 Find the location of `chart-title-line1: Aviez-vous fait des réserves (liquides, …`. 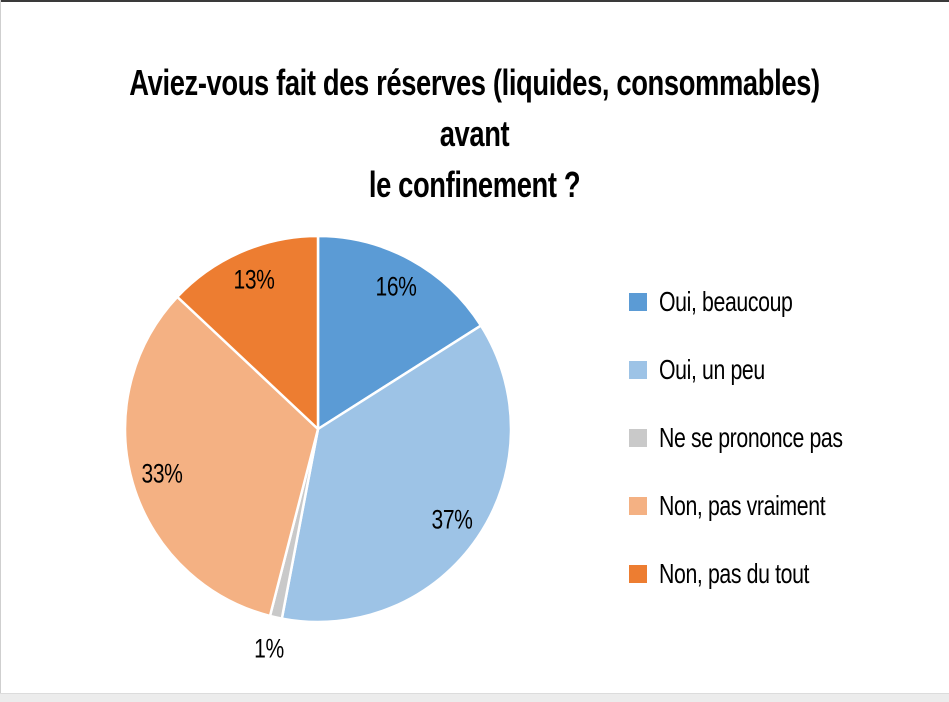

chart-title-line1: Aviez-vous fait des réserves (liquides, … is located at coordinates (474, 108).